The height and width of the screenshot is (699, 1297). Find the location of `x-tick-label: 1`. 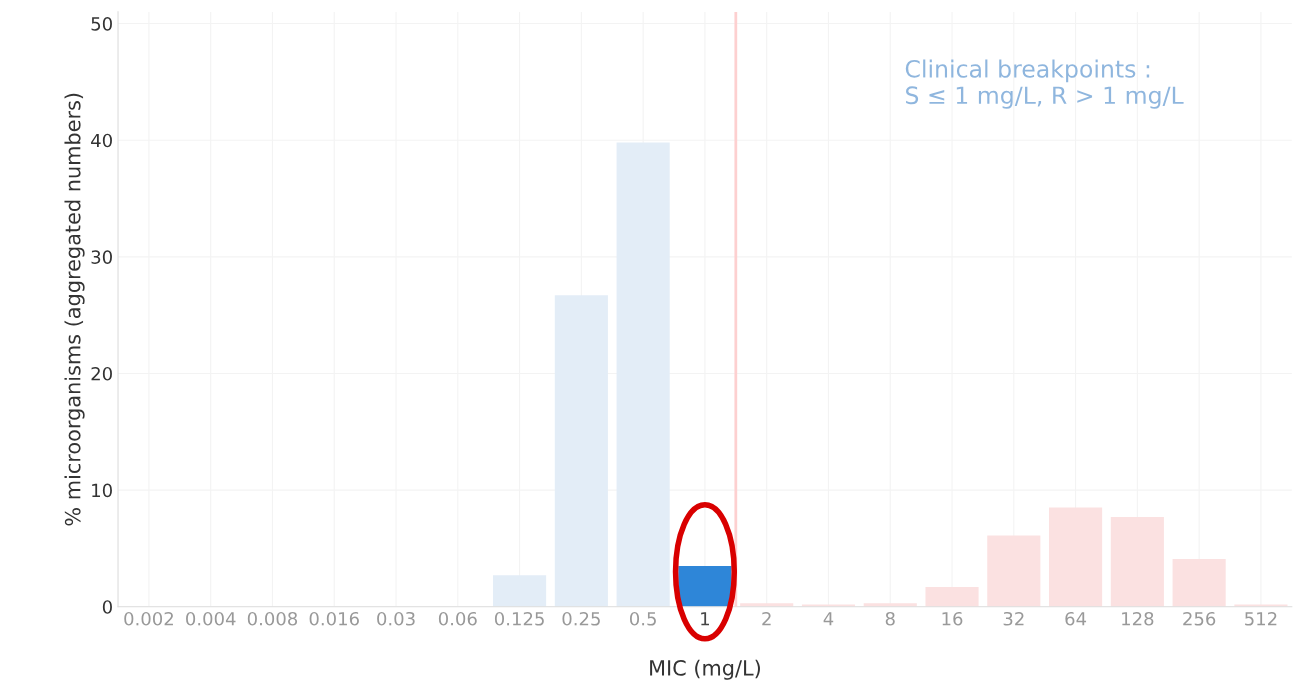

x-tick-label: 1 is located at coordinates (705, 619).